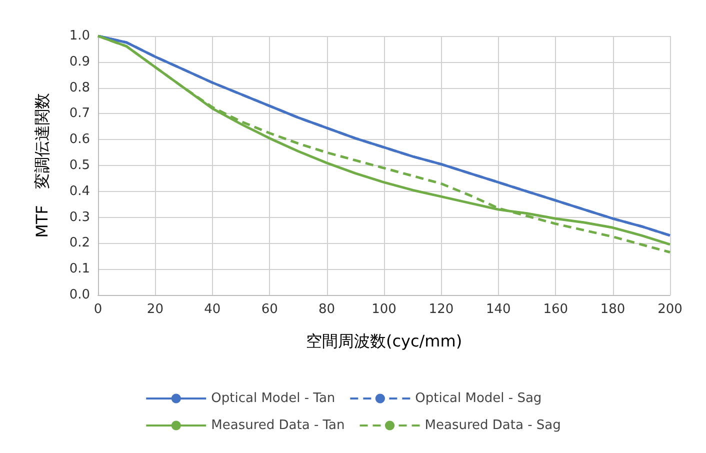  I want to click on y-tick-label: 0.2, so click(79, 243).